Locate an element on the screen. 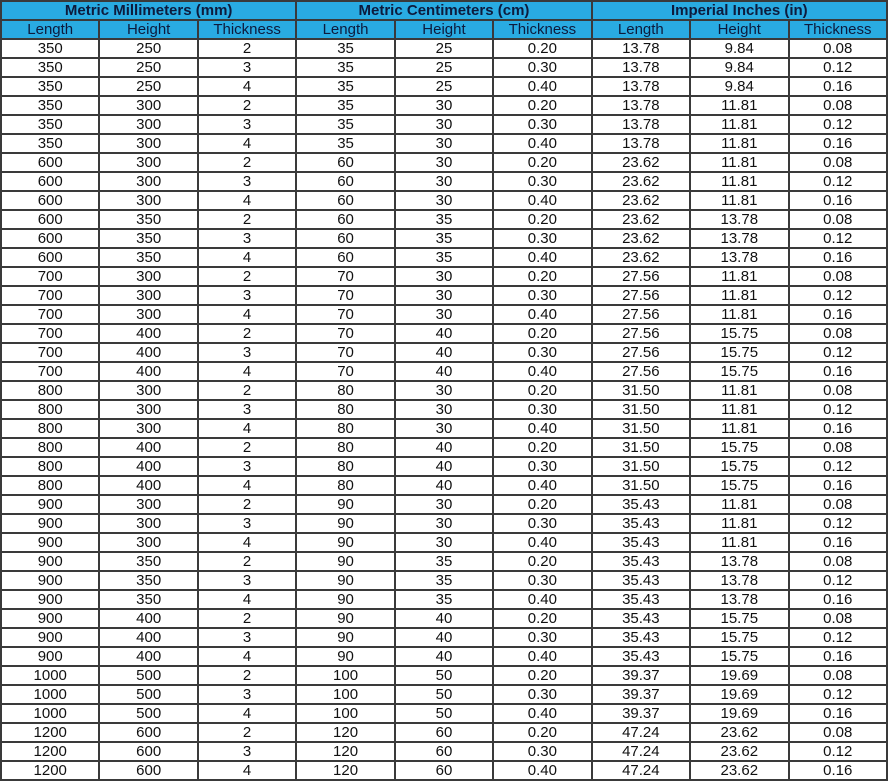  cell-cm-length: 120 is located at coordinates (345, 770).